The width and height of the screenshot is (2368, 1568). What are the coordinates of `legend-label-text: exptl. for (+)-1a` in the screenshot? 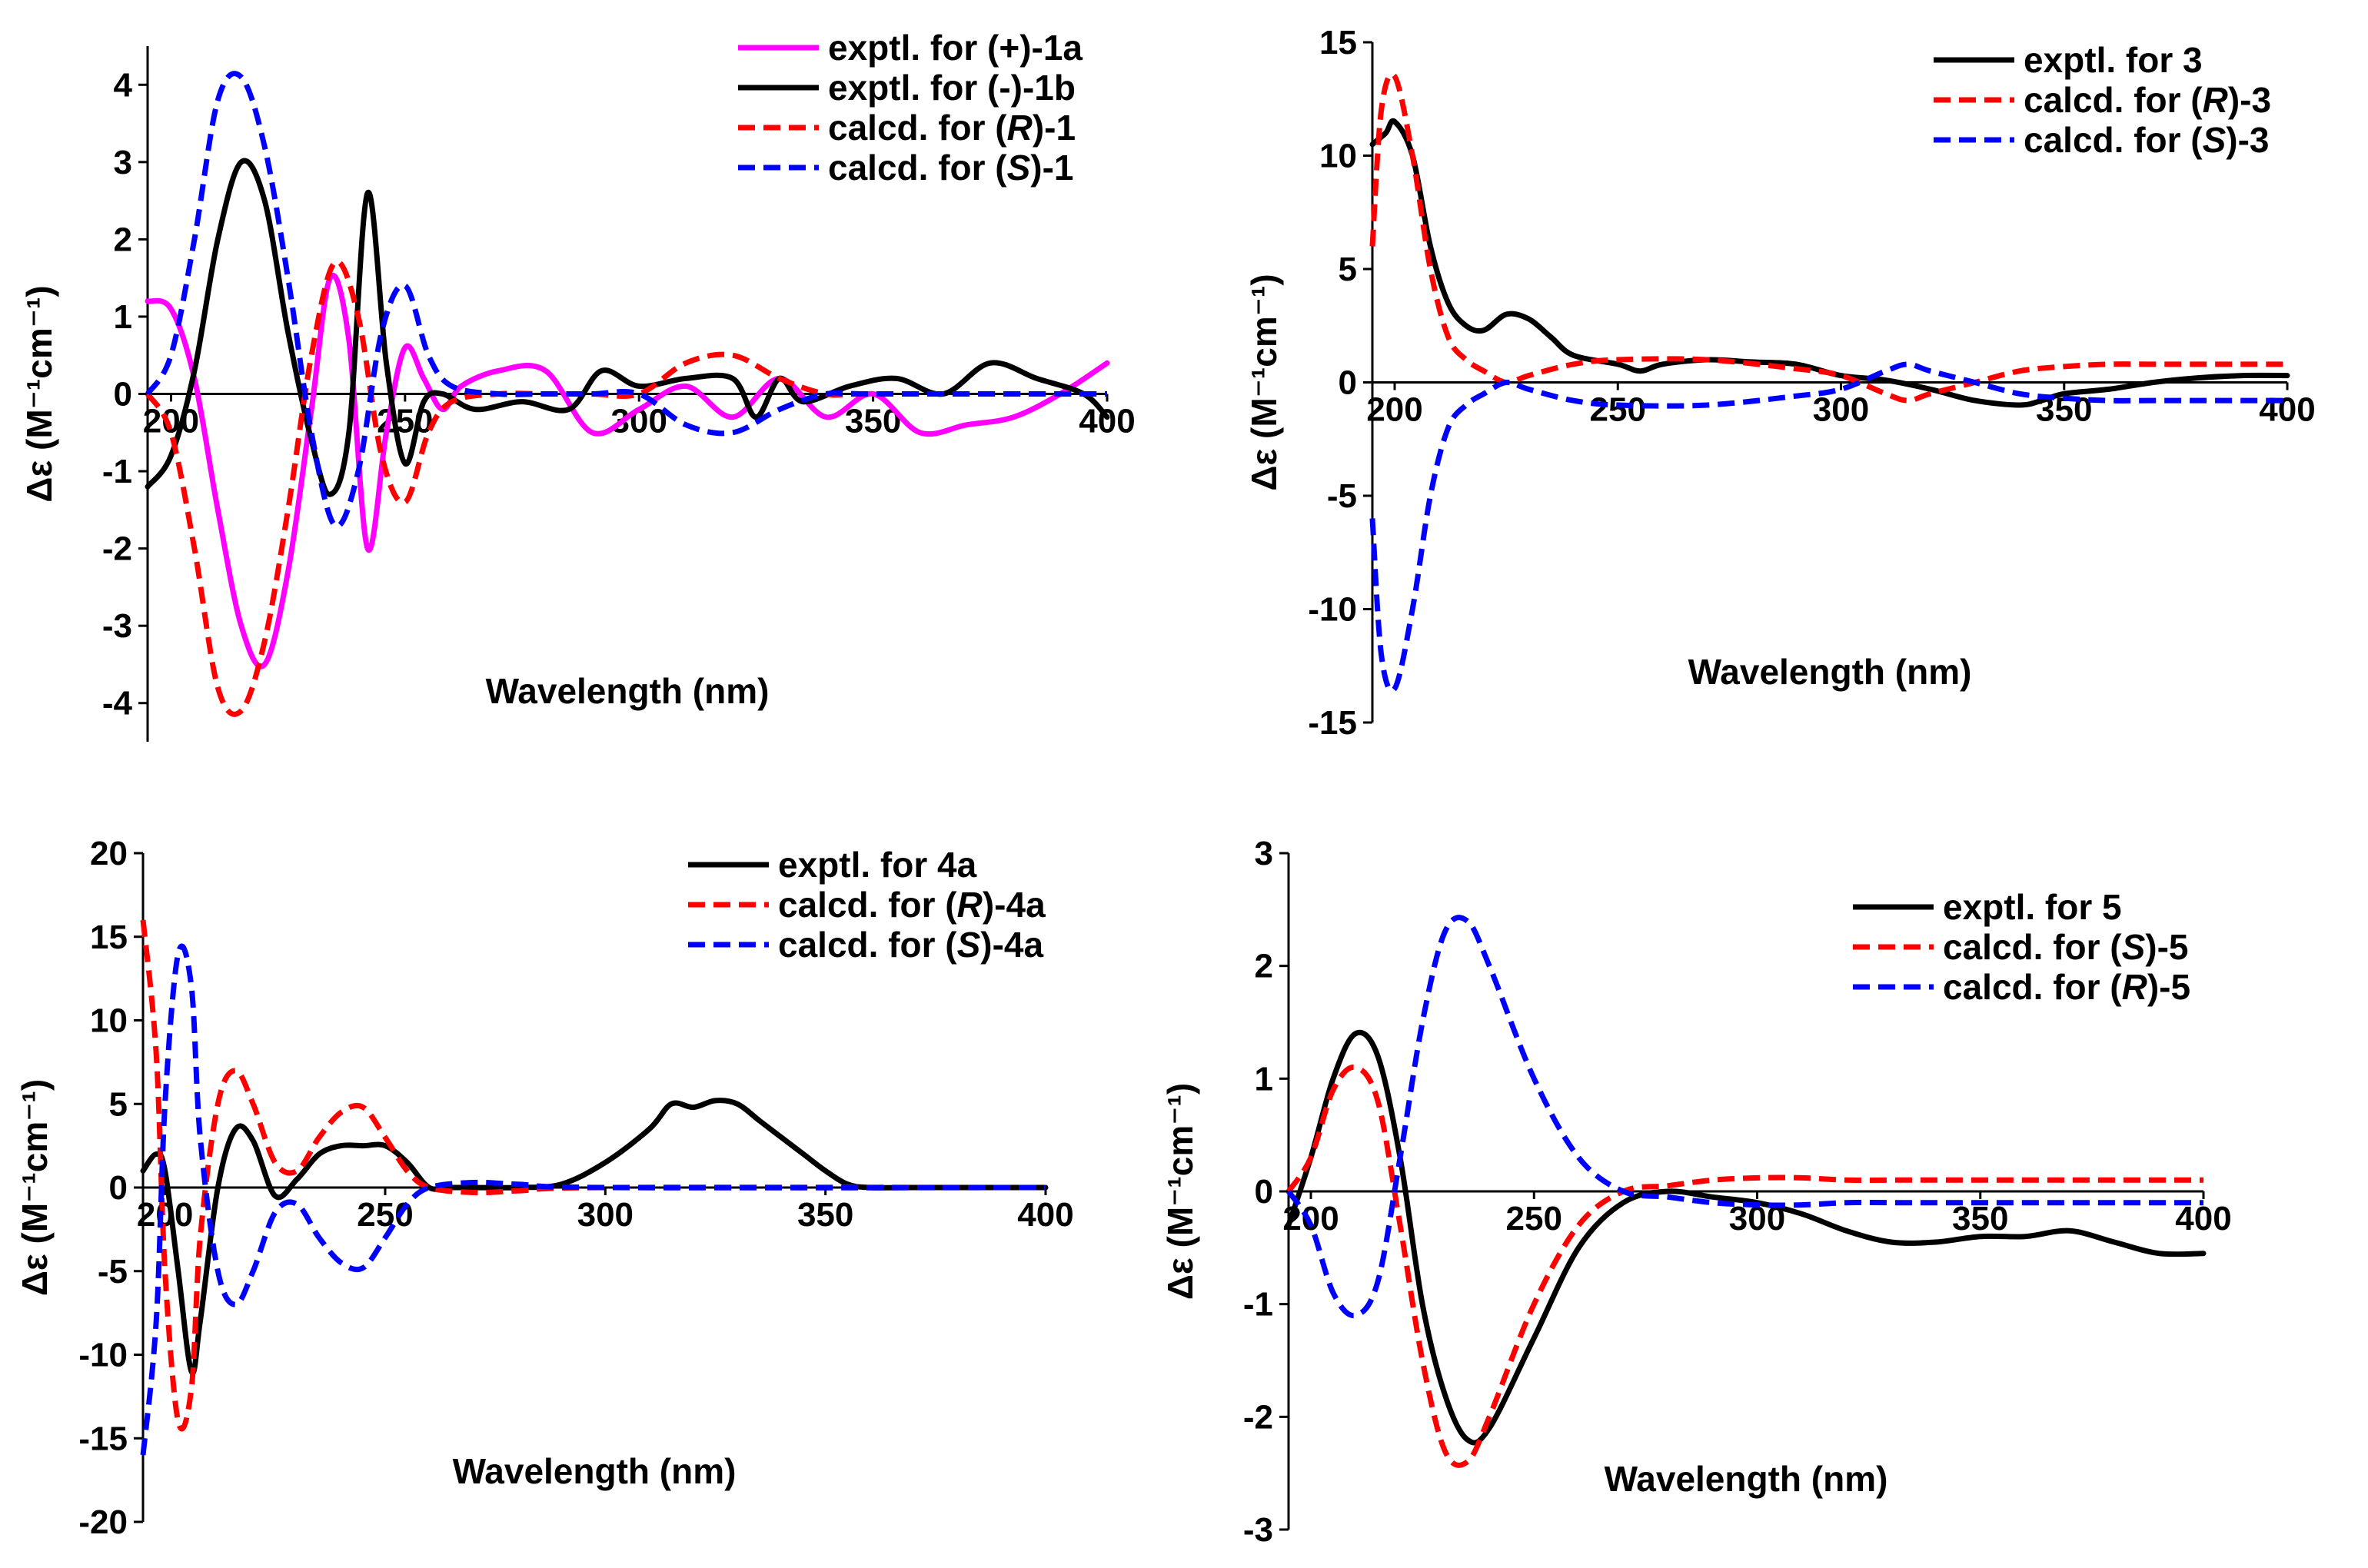 It's located at (955, 48).